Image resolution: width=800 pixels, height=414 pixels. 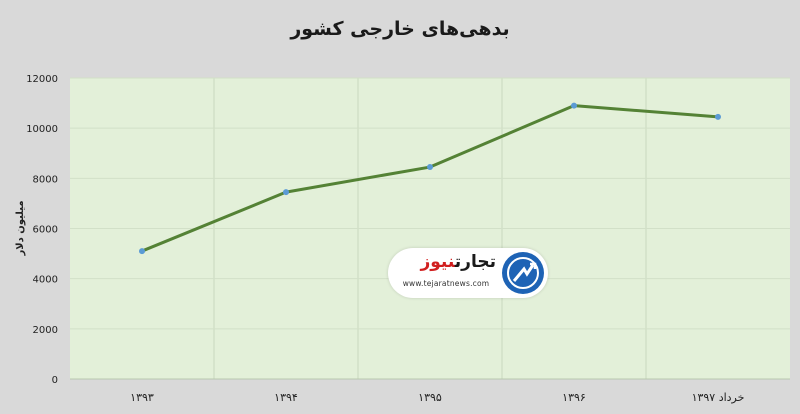 What do you see at coordinates (430, 397) in the screenshot?
I see `x-tick-label: ۱۳۹۵` at bounding box center [430, 397].